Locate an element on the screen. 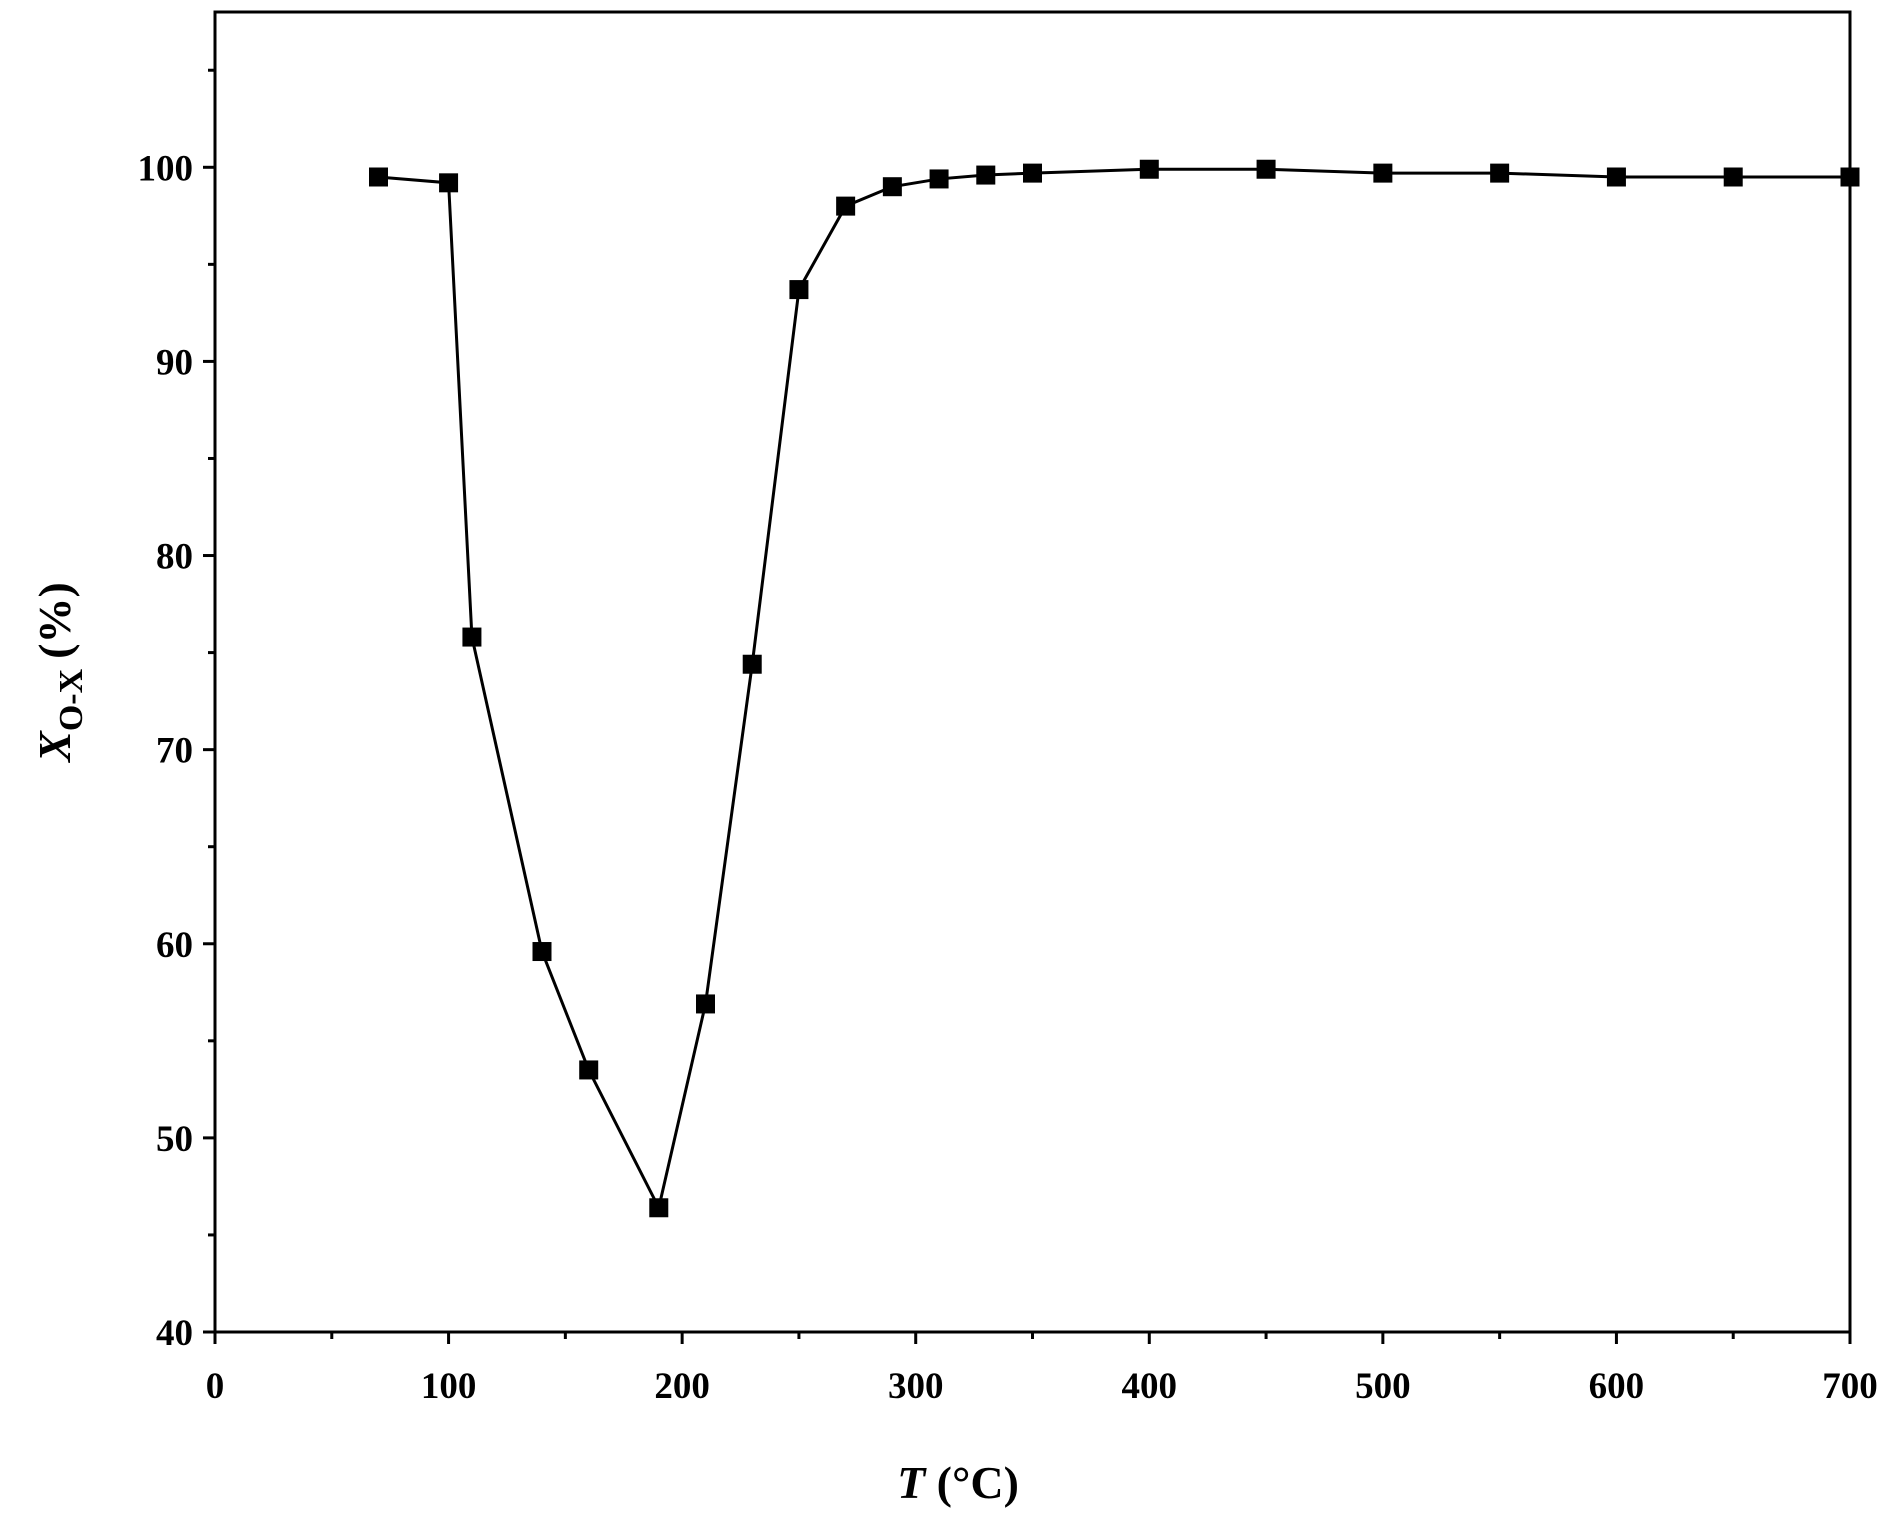 This screenshot has height=1528, width=1898. y-tick-label: 50 is located at coordinates (174, 1139).